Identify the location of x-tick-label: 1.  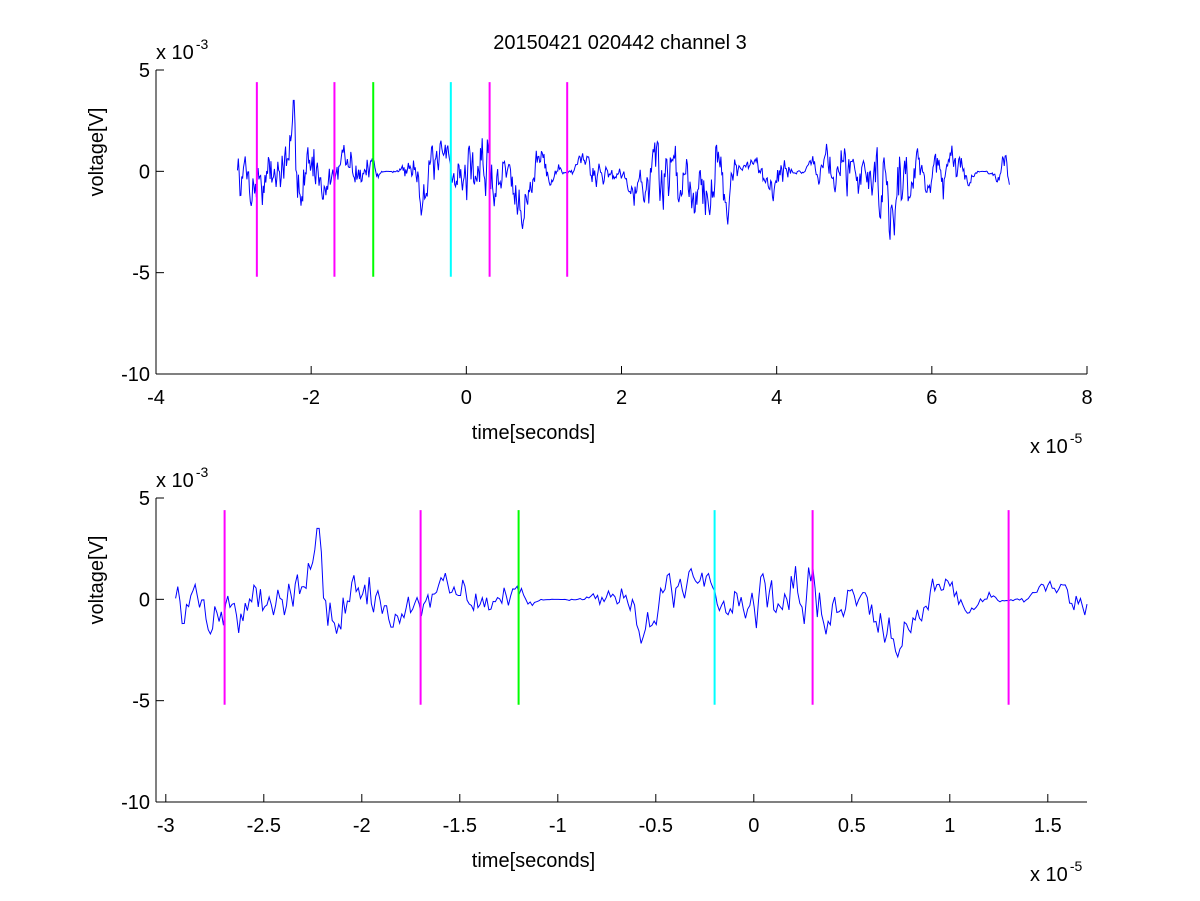
(949, 826).